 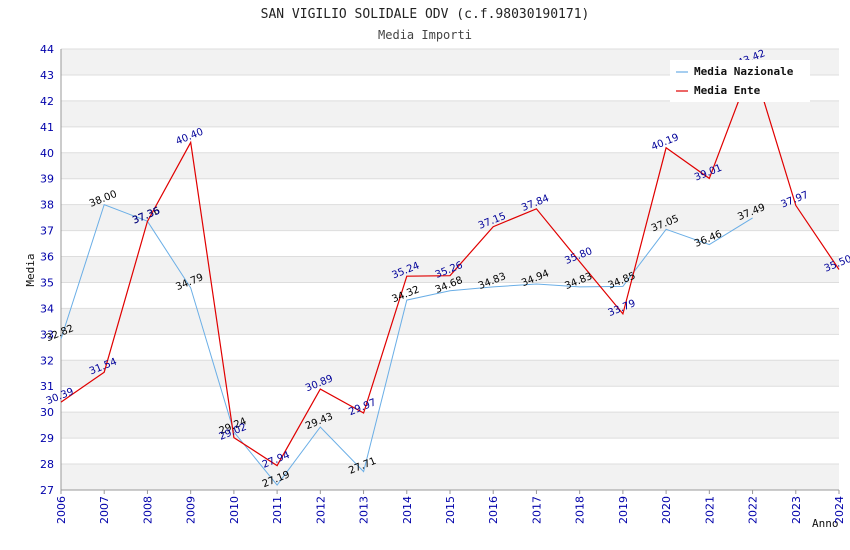 What do you see at coordinates (744, 71) in the screenshot?
I see `legend-label-media-nazionale: Media Nazionale` at bounding box center [744, 71].